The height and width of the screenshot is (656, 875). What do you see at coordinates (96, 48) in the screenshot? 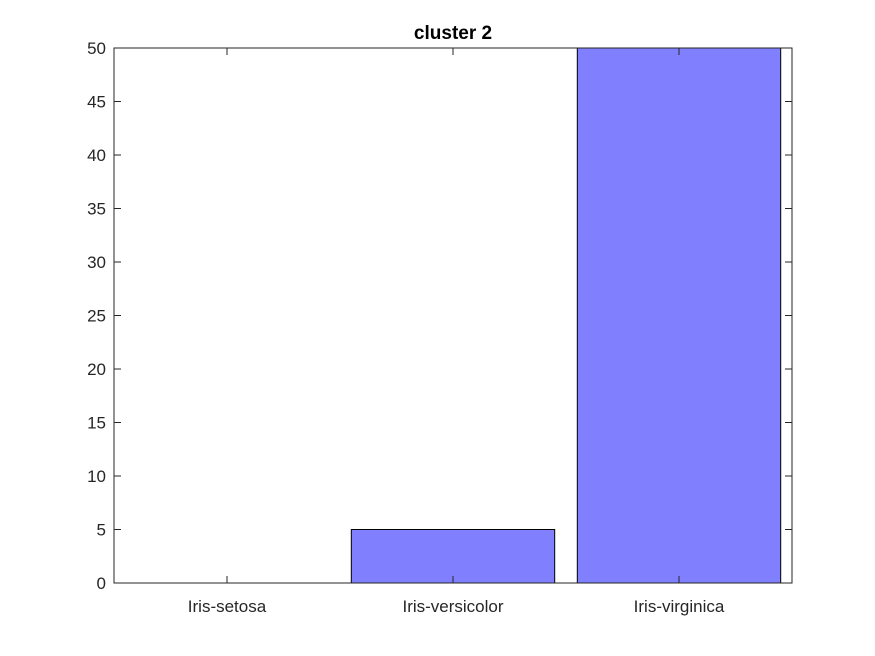
I see `y-tick-label-50: 50` at bounding box center [96, 48].